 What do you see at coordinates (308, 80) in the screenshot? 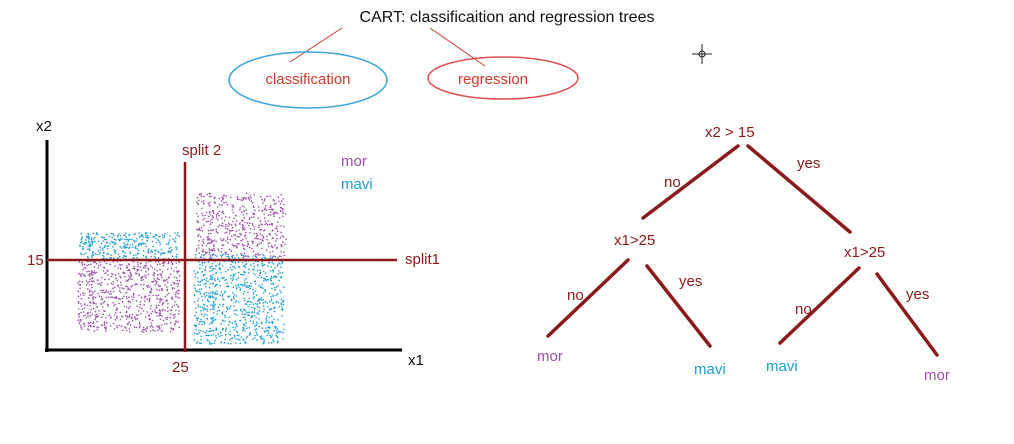
I see `classification-oval` at bounding box center [308, 80].